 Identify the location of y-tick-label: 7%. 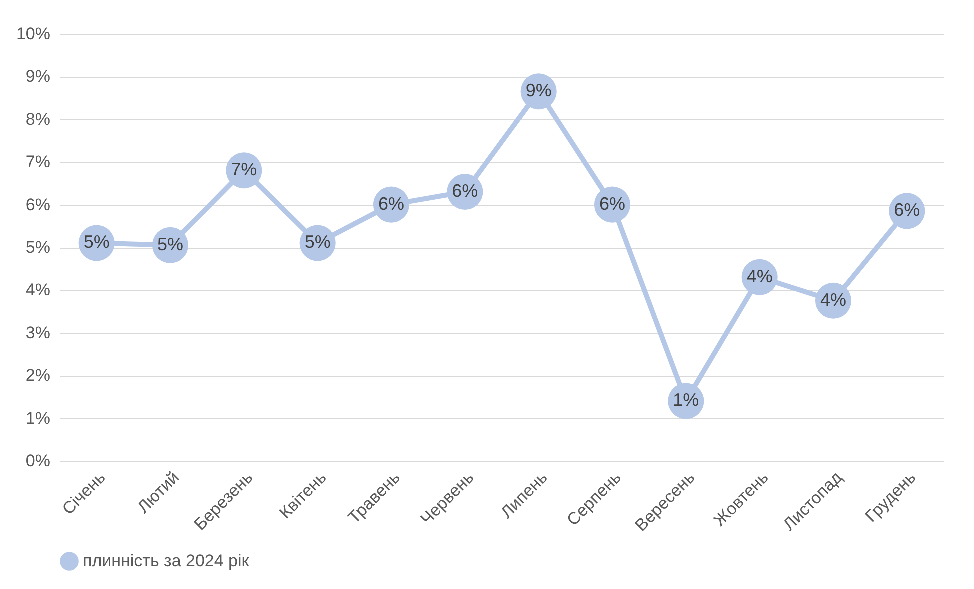
(38, 162).